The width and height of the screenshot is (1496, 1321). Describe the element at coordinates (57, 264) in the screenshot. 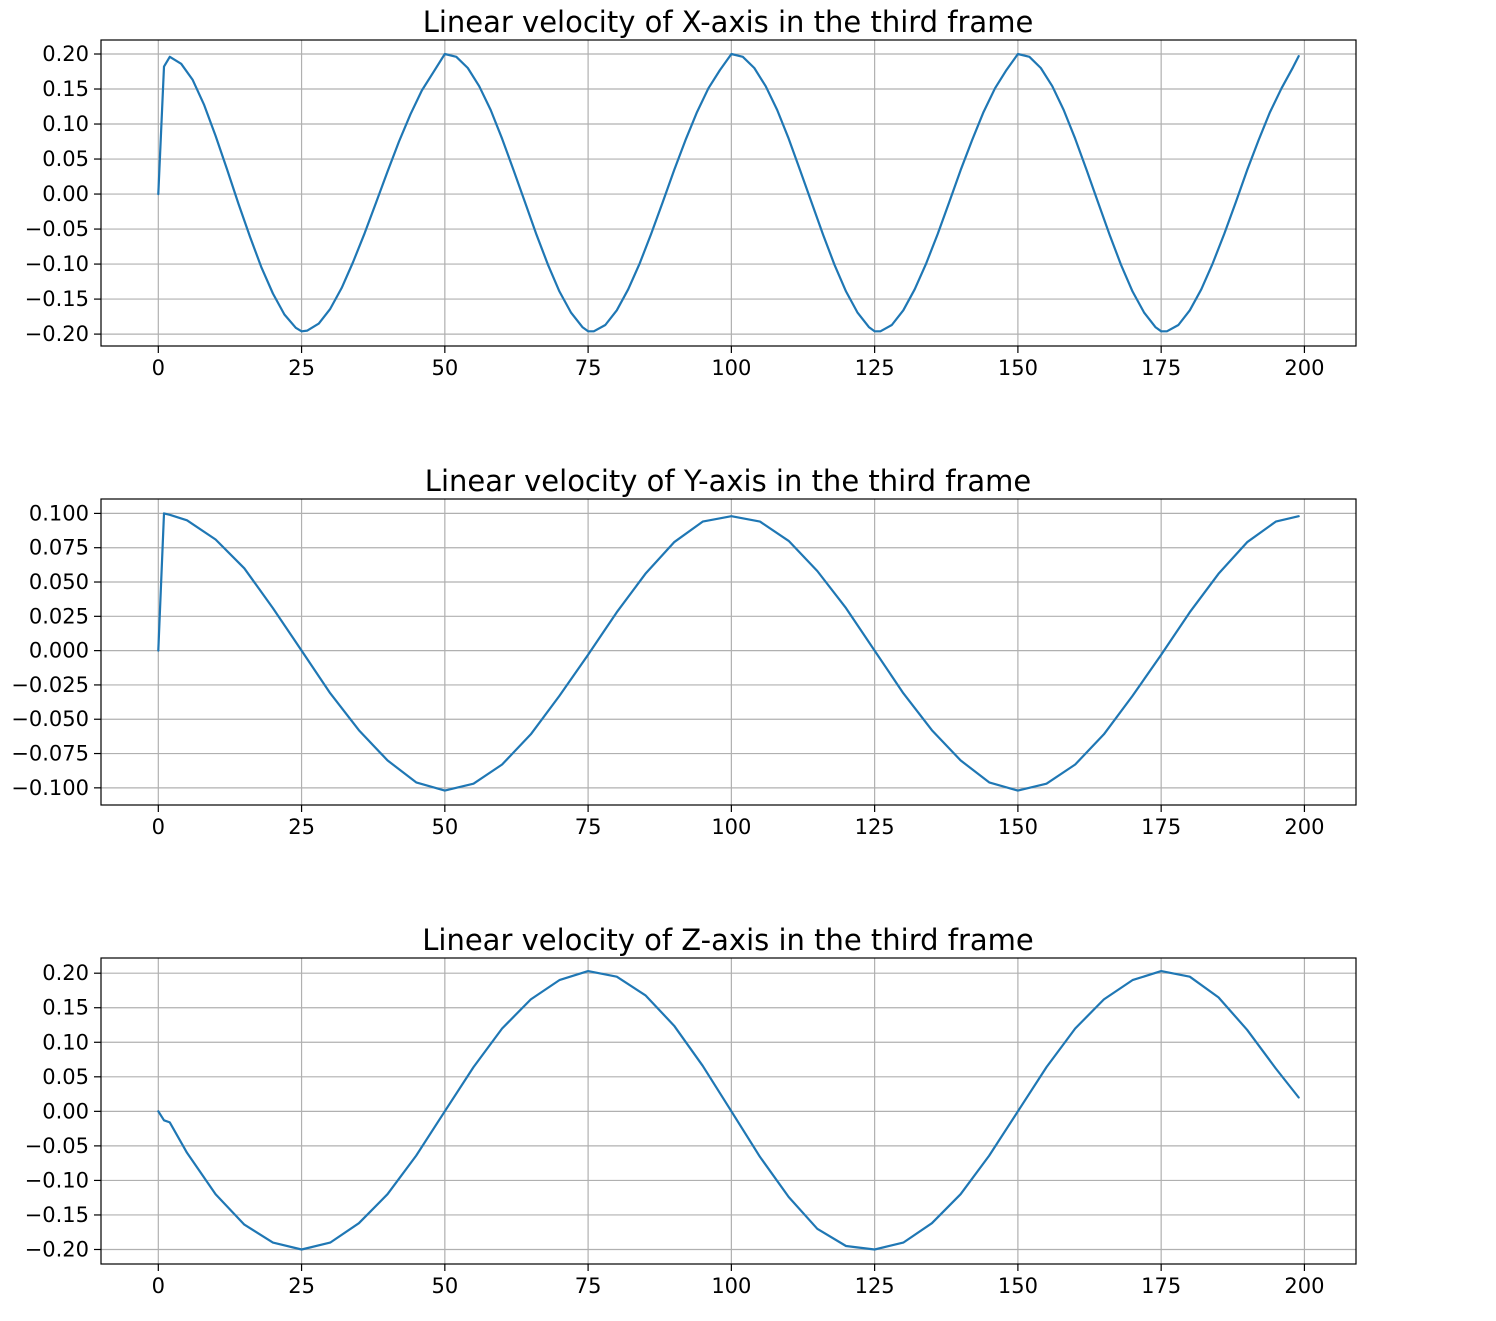

I see `x-velocity-y-tick-label: −0.10` at that location.